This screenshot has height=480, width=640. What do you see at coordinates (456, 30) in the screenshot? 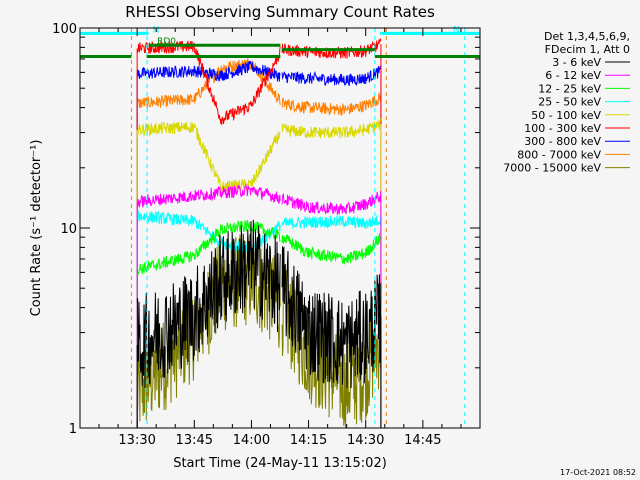
I see `flag-label-1: N` at bounding box center [456, 30].